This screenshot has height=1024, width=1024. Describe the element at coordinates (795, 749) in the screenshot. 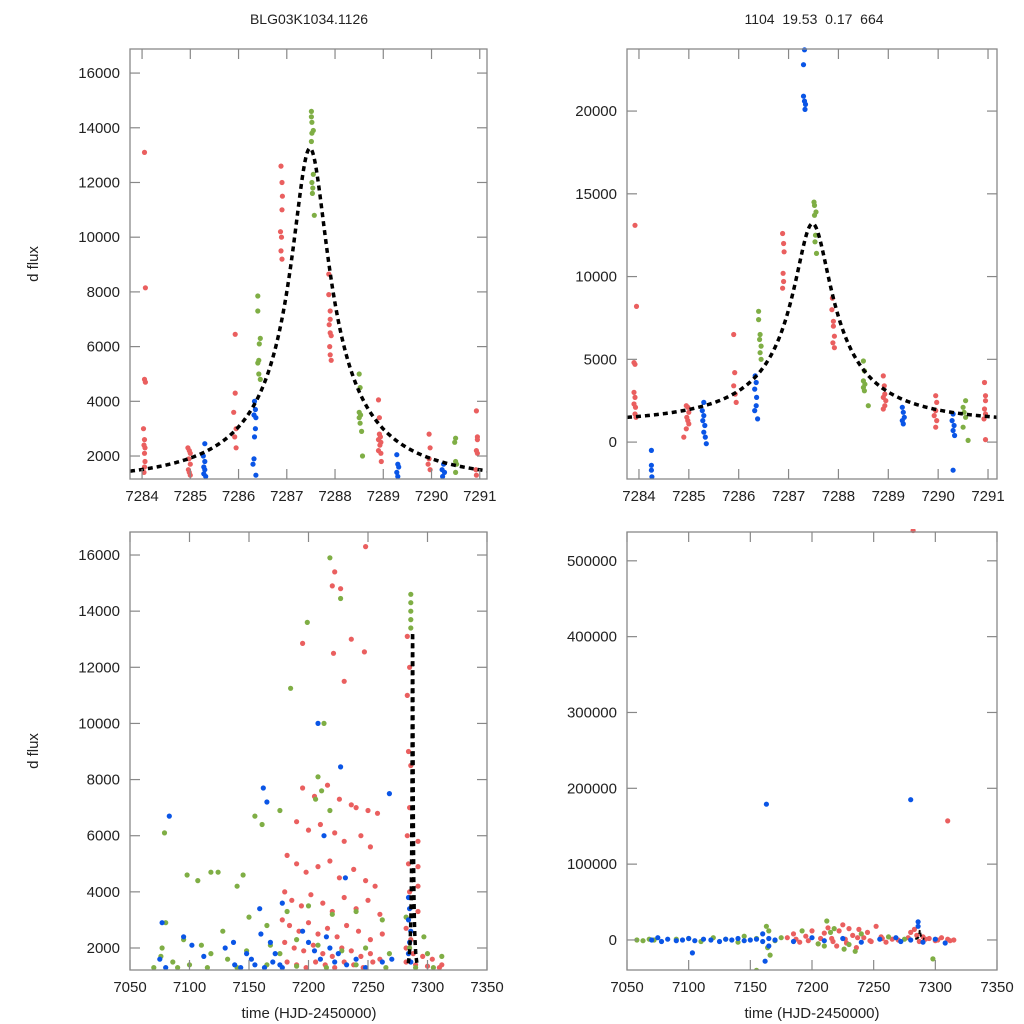

I see `panel-marks` at that location.